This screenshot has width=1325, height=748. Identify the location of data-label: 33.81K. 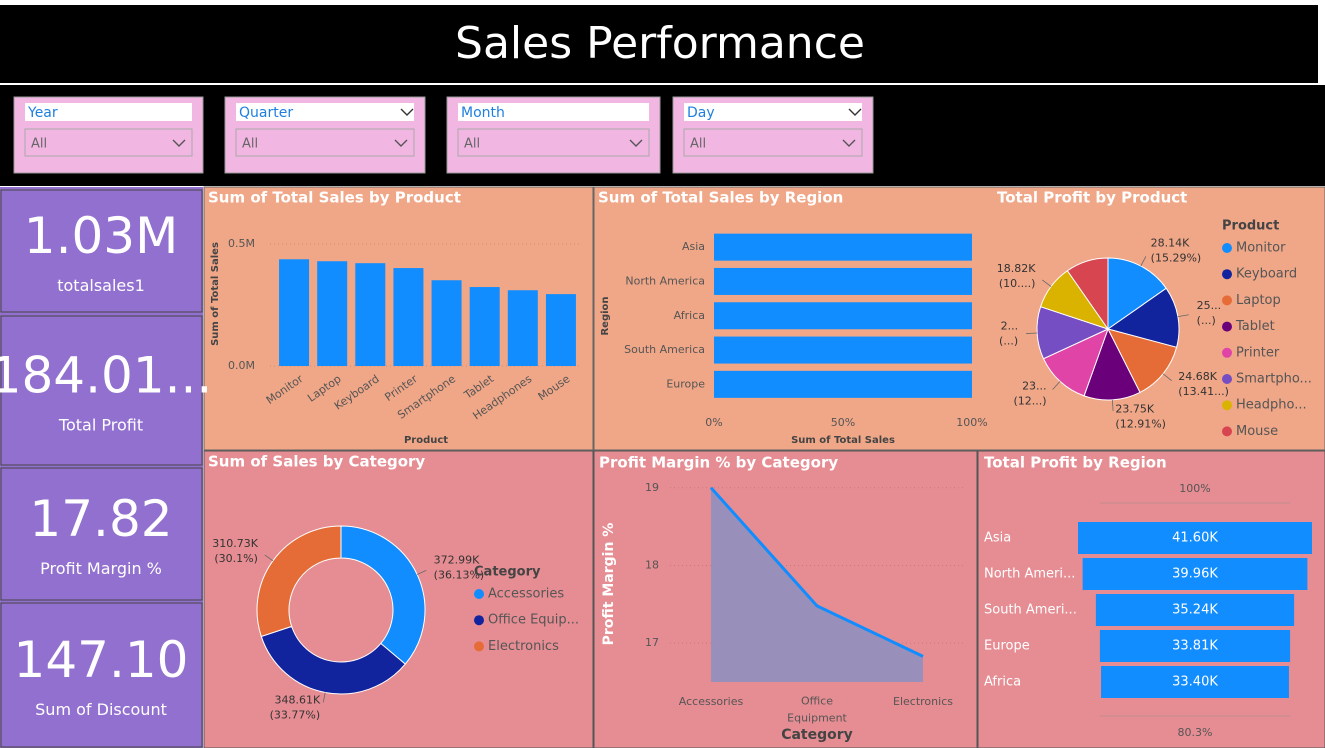
(1195, 646).